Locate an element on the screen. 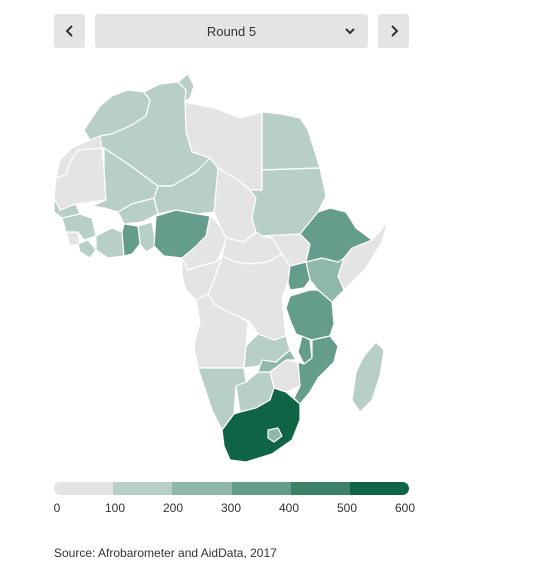  legend-tick-label: 400 is located at coordinates (289, 508).